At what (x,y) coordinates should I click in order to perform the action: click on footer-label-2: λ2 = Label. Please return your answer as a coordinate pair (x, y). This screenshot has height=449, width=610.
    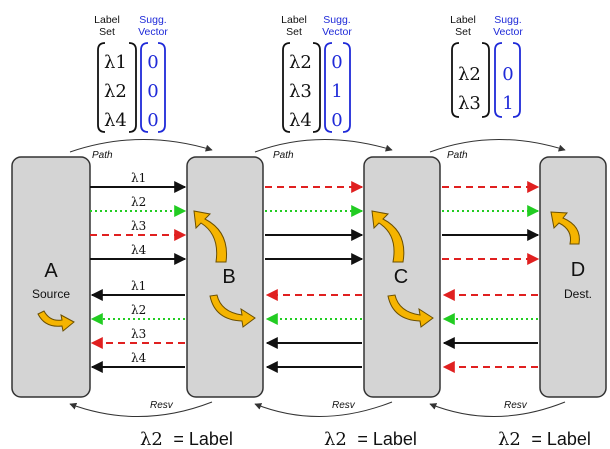
    Looking at the image, I should click on (370, 439).